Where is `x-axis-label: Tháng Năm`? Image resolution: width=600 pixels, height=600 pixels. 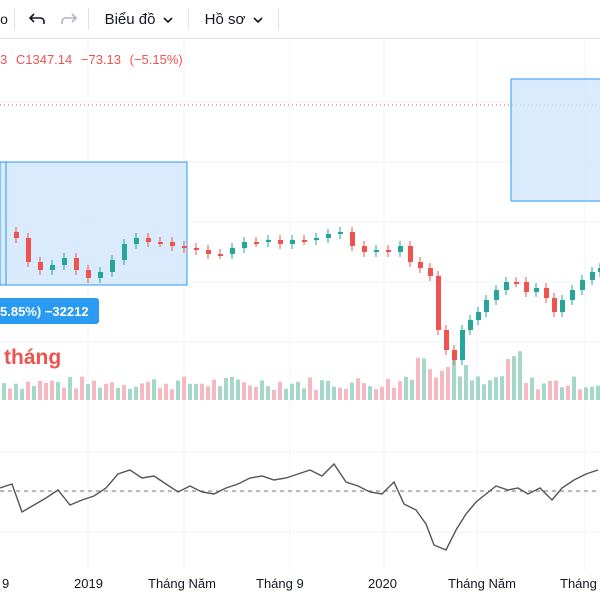 x-axis-label: Tháng Năm is located at coordinates (182, 583).